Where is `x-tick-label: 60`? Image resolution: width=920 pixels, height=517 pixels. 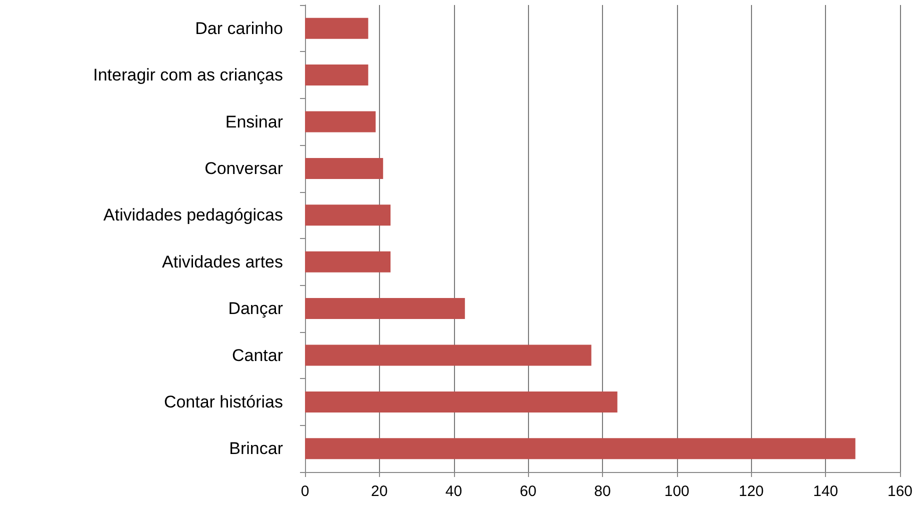 x-tick-label: 60 is located at coordinates (528, 491).